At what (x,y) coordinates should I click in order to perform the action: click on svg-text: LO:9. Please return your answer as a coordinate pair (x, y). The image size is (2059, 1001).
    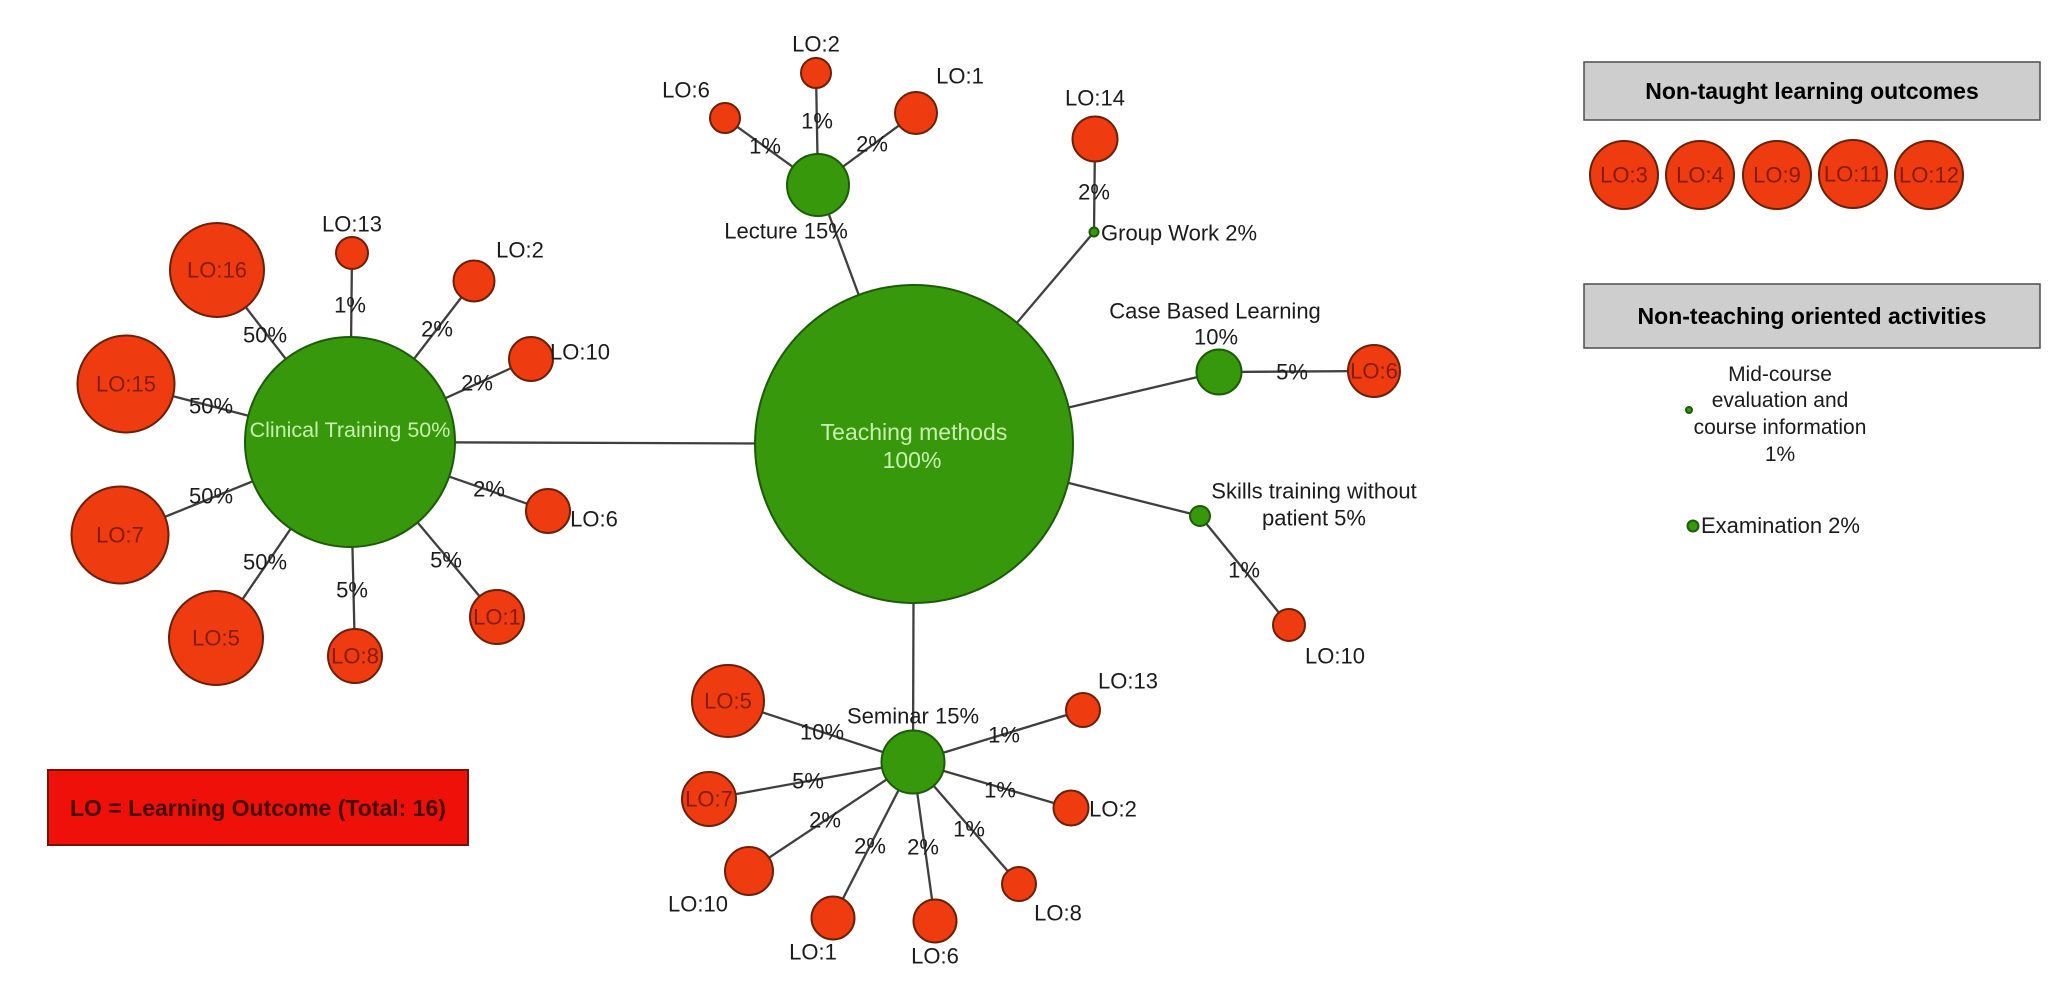
    Looking at the image, I should click on (1777, 175).